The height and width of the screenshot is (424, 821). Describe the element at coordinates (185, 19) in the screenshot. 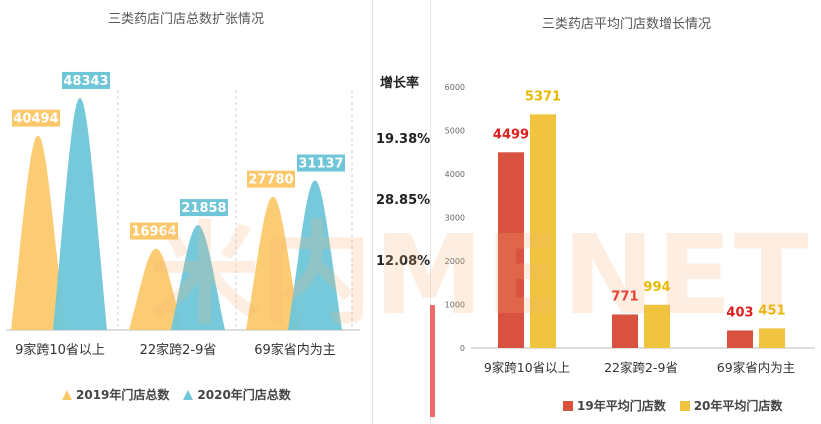

I see `left-chart-title: 三类药店门店总数扩张情况` at that location.